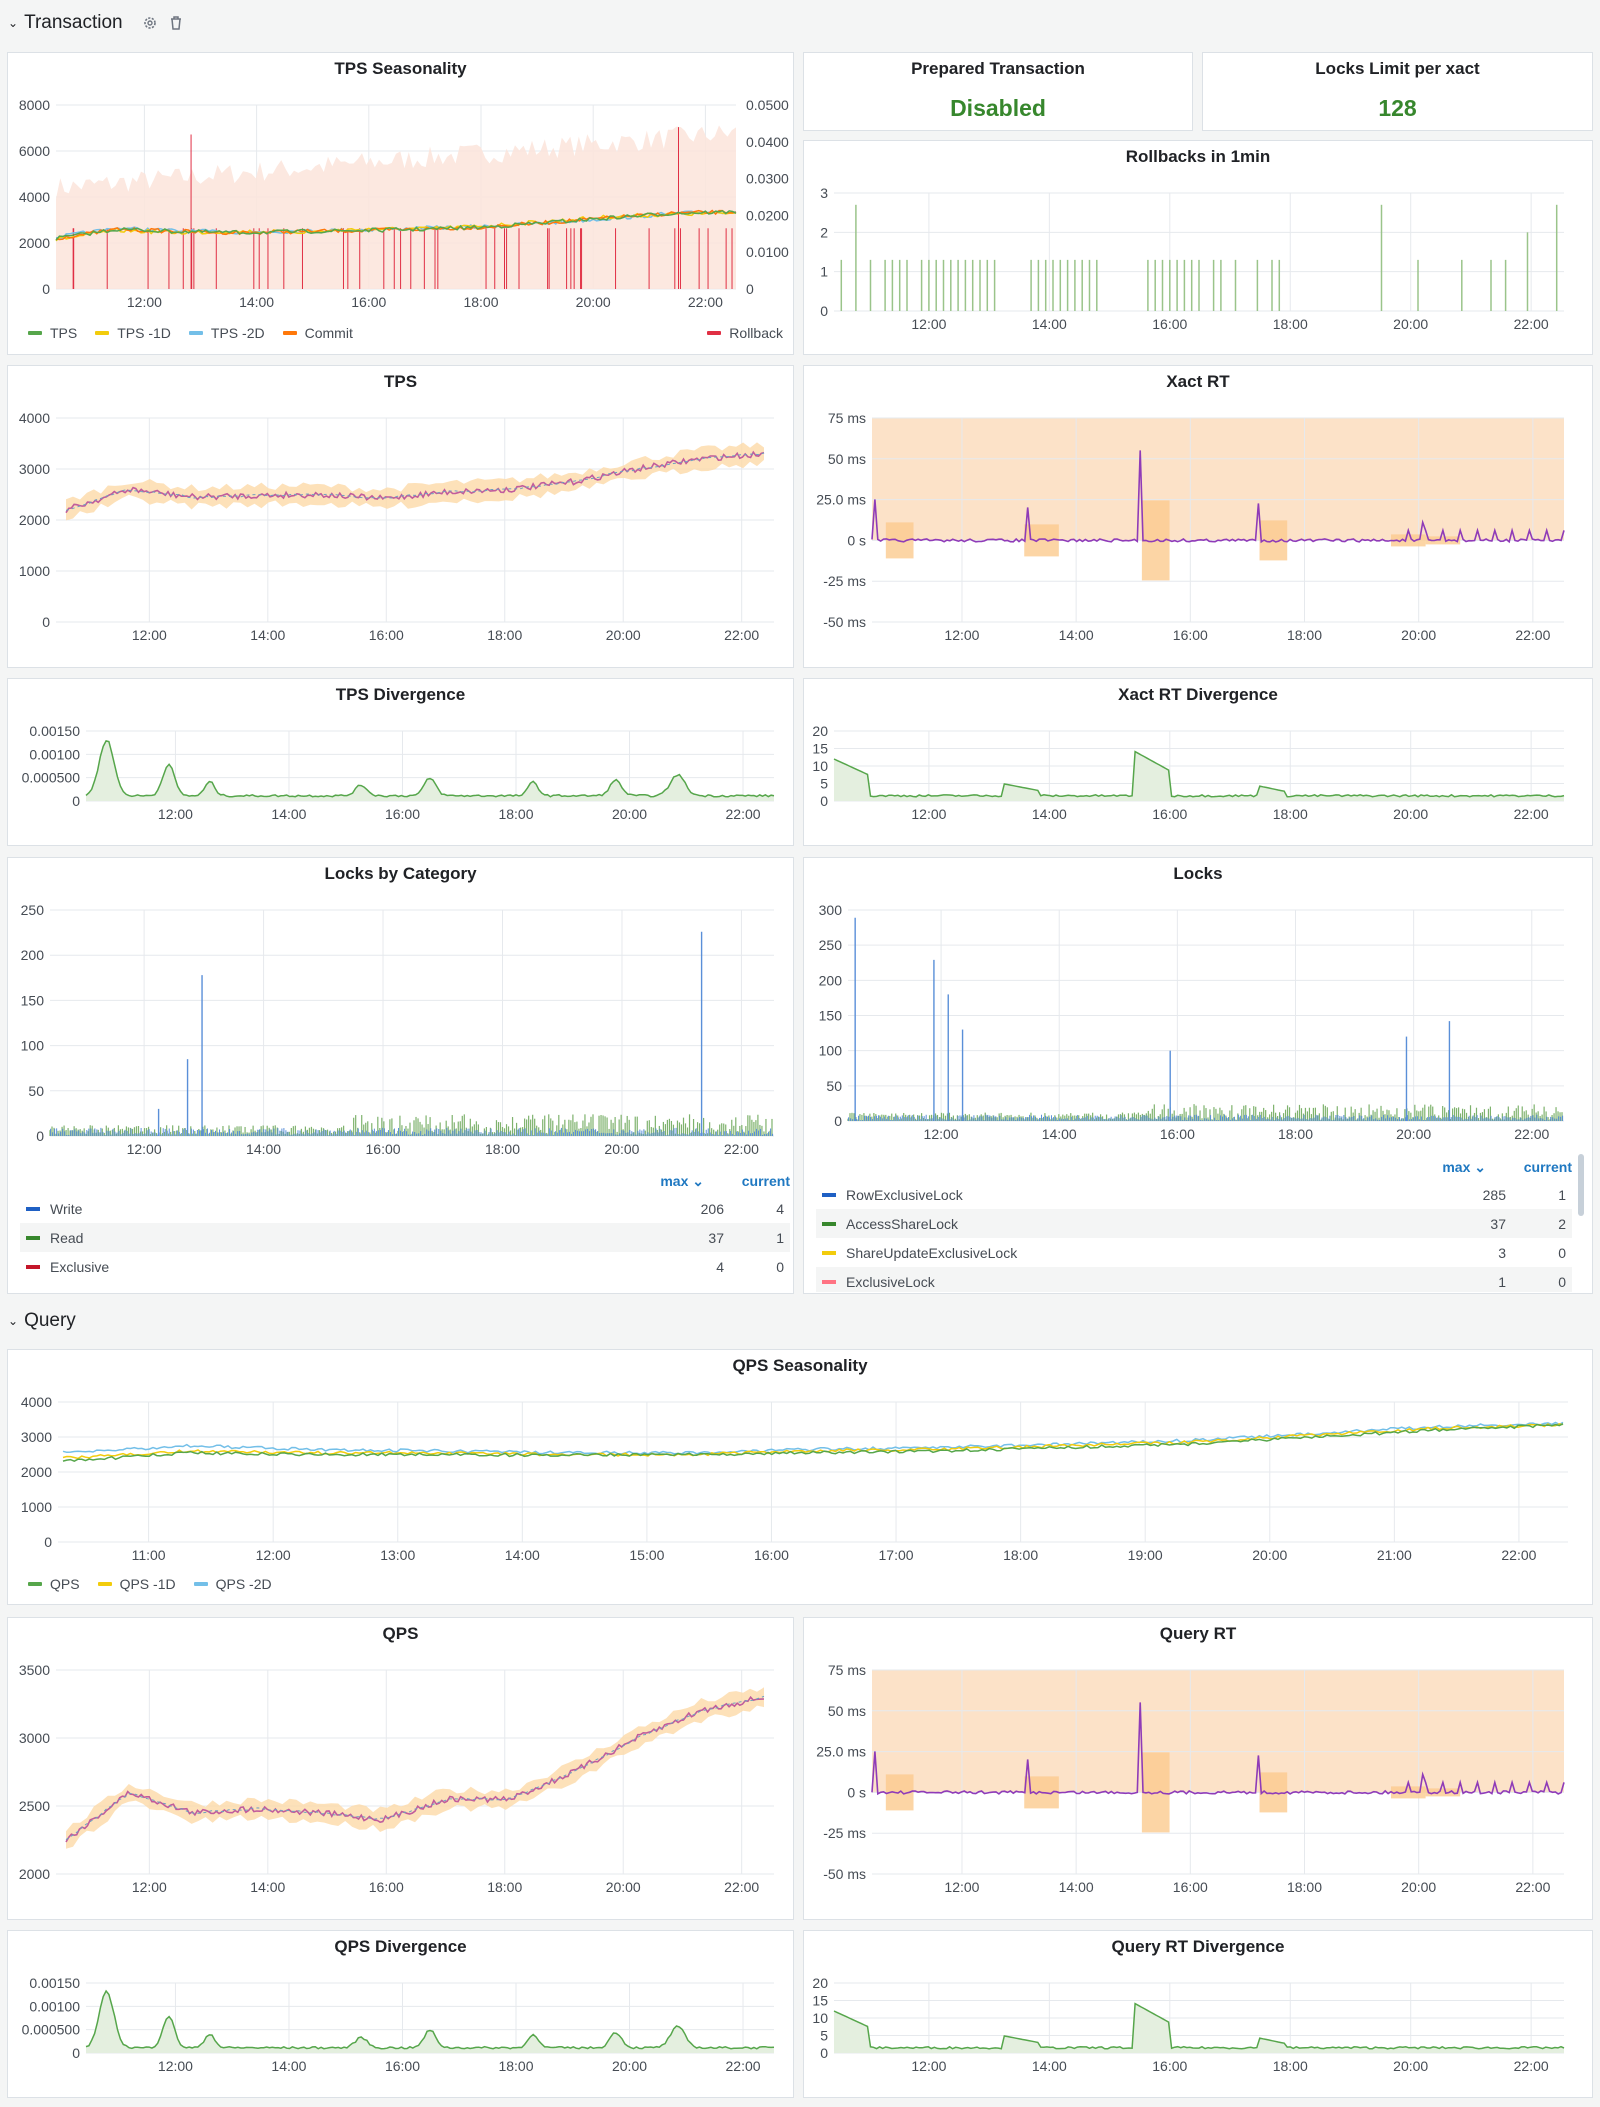 The image size is (1600, 2107). What do you see at coordinates (150, 23) in the screenshot?
I see `gear-icon` at bounding box center [150, 23].